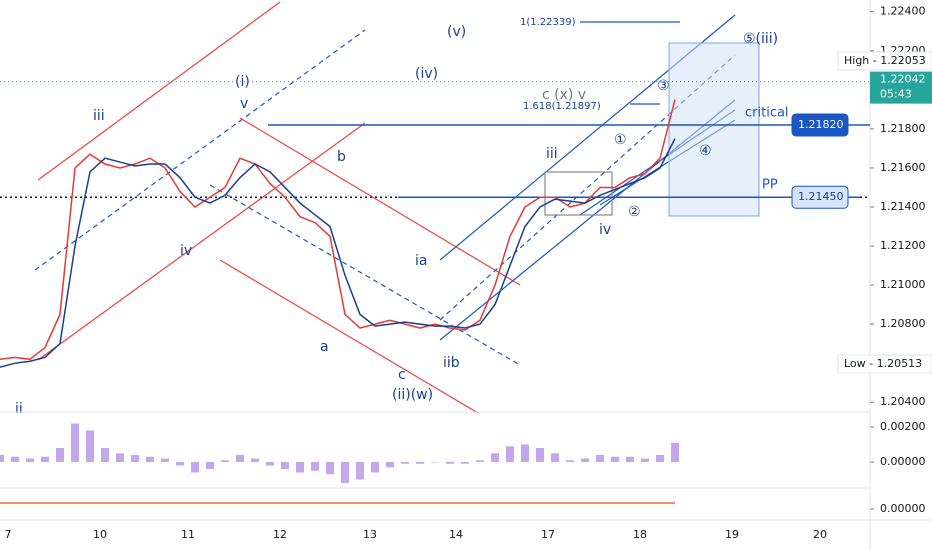  I want to click on wave-label: (i), so click(242, 82).